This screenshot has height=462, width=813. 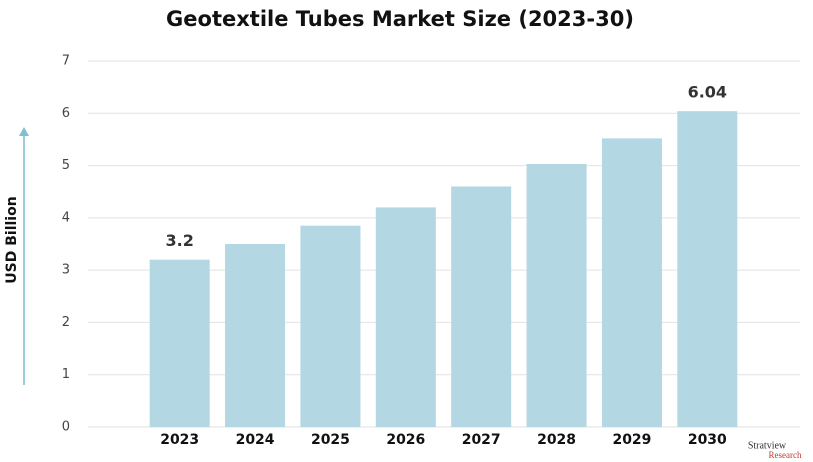 I want to click on logo-name: Stratview, so click(x=767, y=445).